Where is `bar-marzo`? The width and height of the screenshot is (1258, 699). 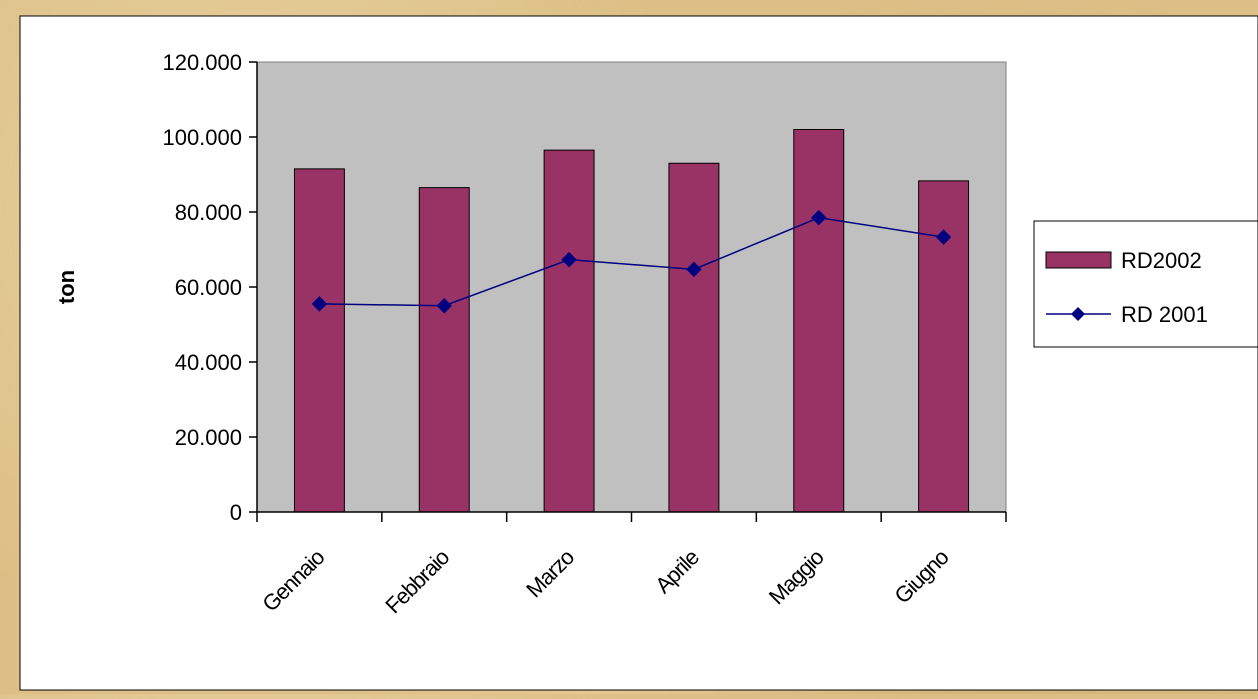 bar-marzo is located at coordinates (569, 331).